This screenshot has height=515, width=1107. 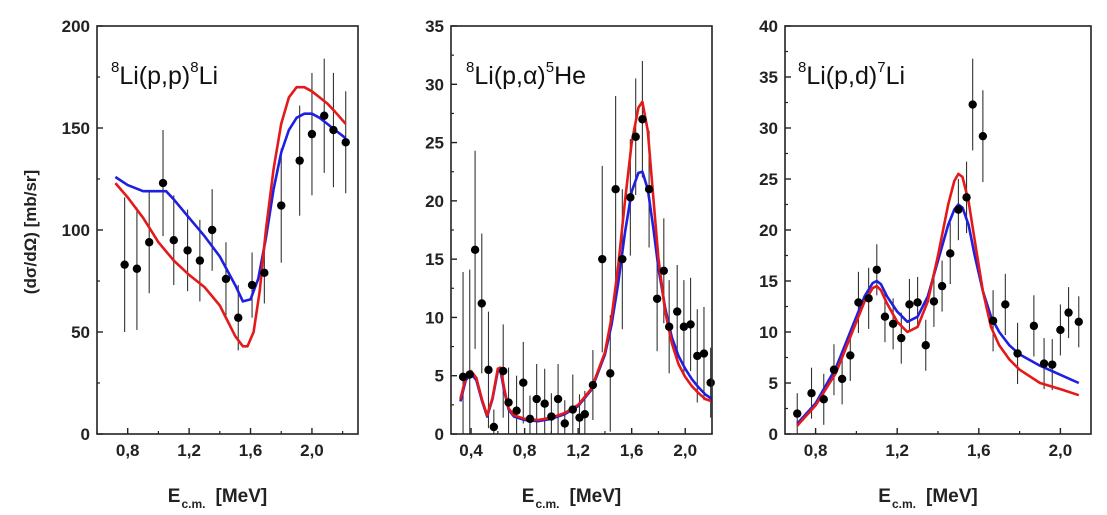 I want to click on reaction-label: 8Li(p,p)8Li, so click(x=164, y=74).